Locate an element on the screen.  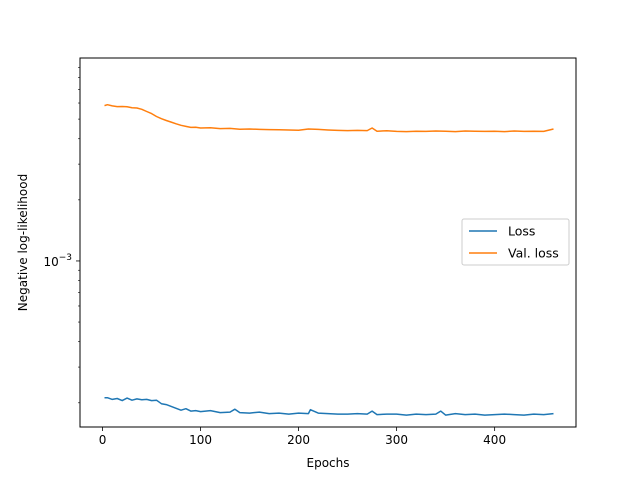
x-axis-label: Epochs is located at coordinates (328, 463).